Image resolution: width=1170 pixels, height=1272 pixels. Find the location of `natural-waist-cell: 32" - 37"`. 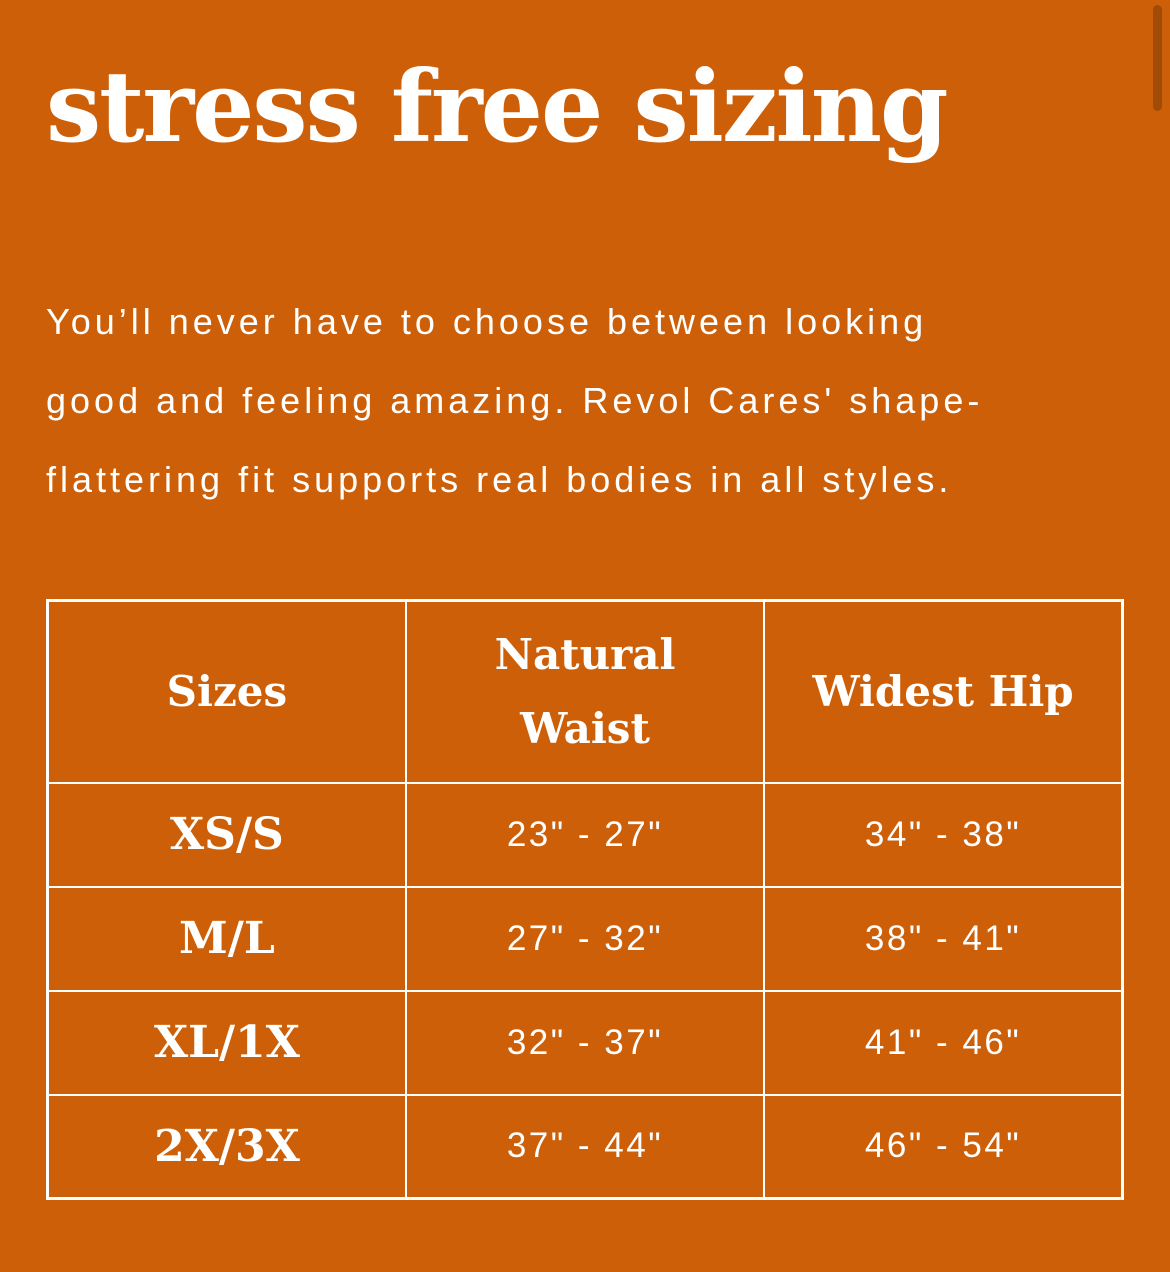

natural-waist-cell: 32" - 37" is located at coordinates (585, 1042).